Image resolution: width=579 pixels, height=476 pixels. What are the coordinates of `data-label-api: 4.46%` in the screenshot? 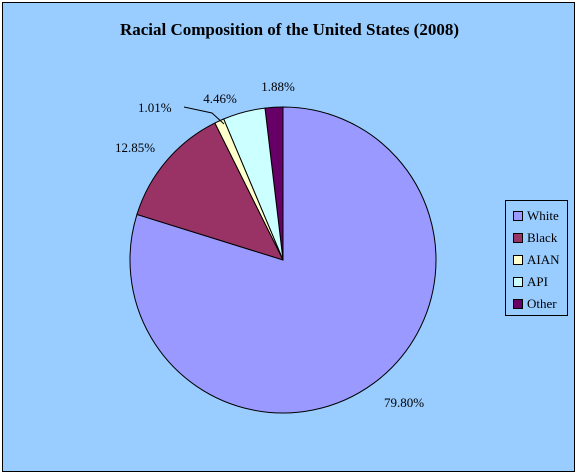 It's located at (220, 98).